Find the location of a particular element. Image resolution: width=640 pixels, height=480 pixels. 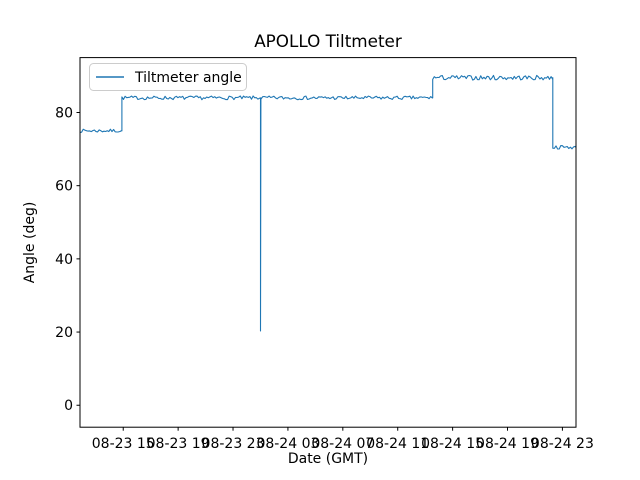

y-axis-label: Angle (deg) is located at coordinates (30, 243).